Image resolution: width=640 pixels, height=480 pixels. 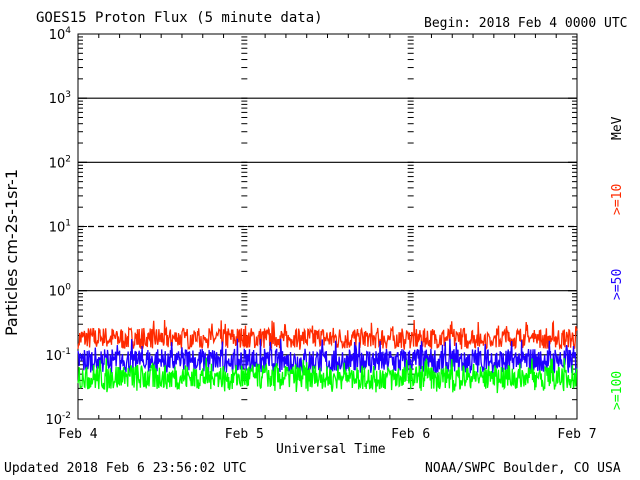 What do you see at coordinates (617, 128) in the screenshot?
I see `legend-unit: MeV` at bounding box center [617, 128].